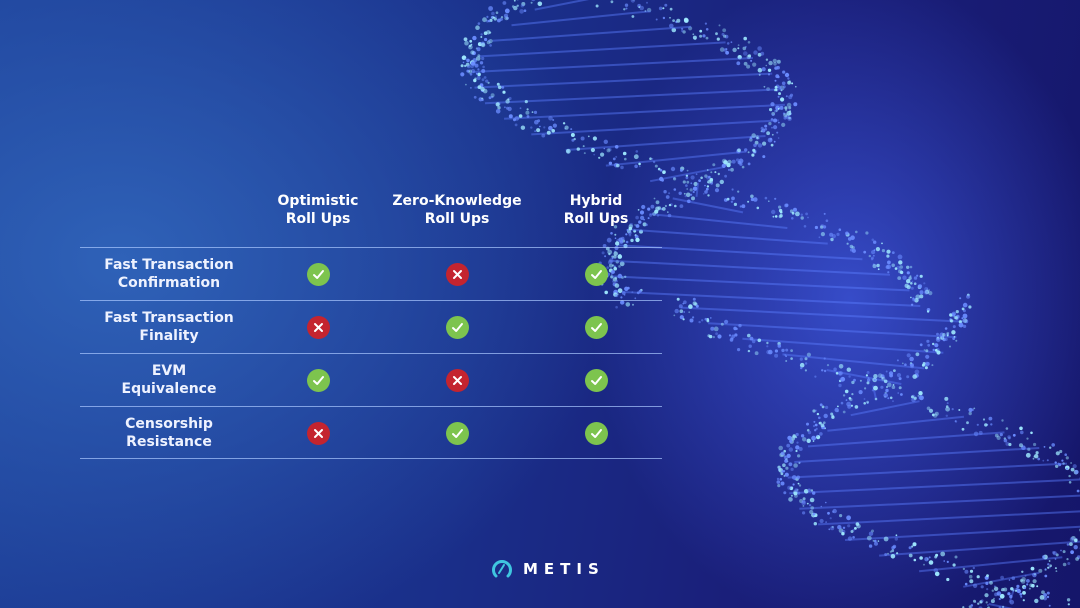  Describe the element at coordinates (318, 219) in the screenshot. I see `column-header-line: Roll Ups` at that location.